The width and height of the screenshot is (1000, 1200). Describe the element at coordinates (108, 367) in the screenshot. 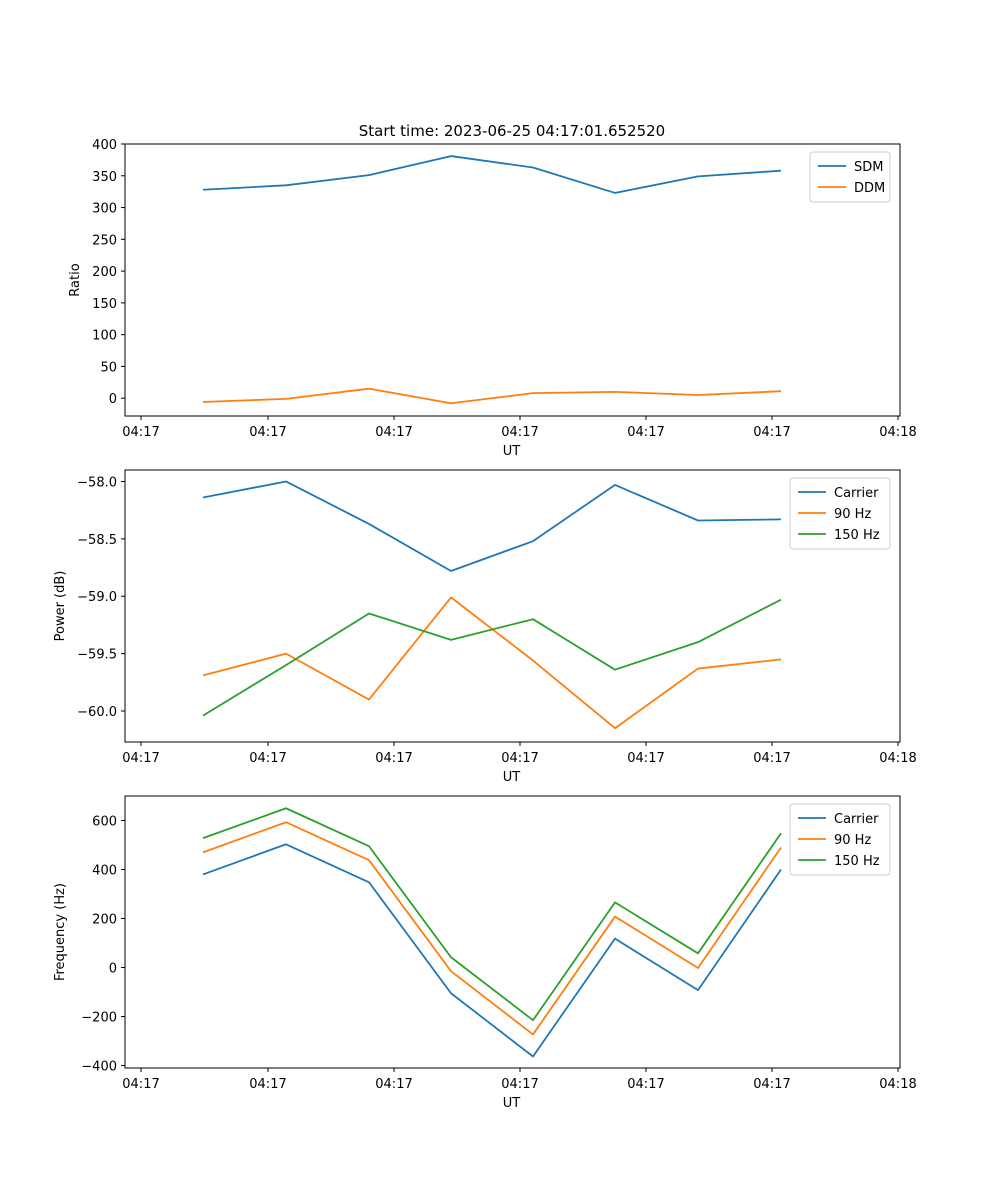

I see `y-tick-label: 50` at that location.